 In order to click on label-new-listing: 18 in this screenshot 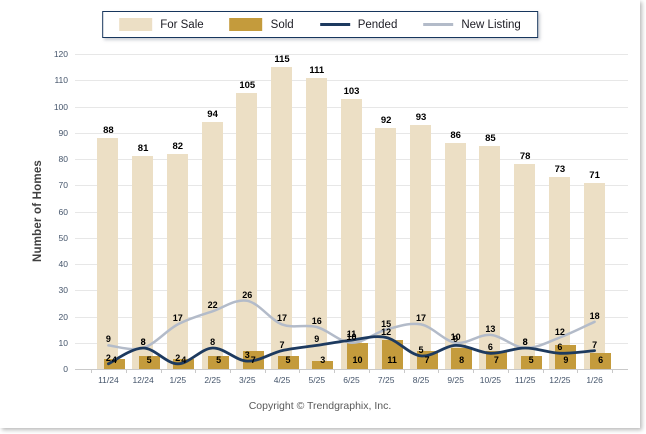, I will do `click(594, 315)`.